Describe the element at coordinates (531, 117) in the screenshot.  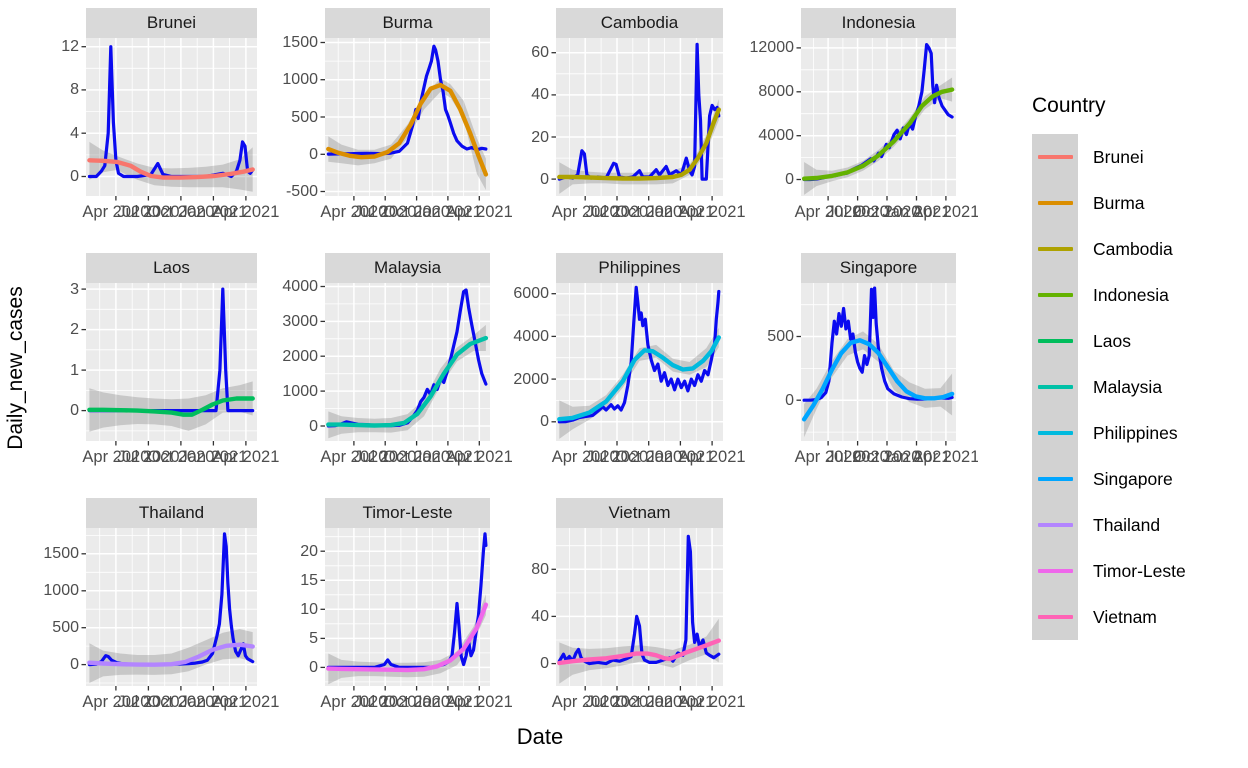
I see `y-axis: 0 20 40 60` at that location.